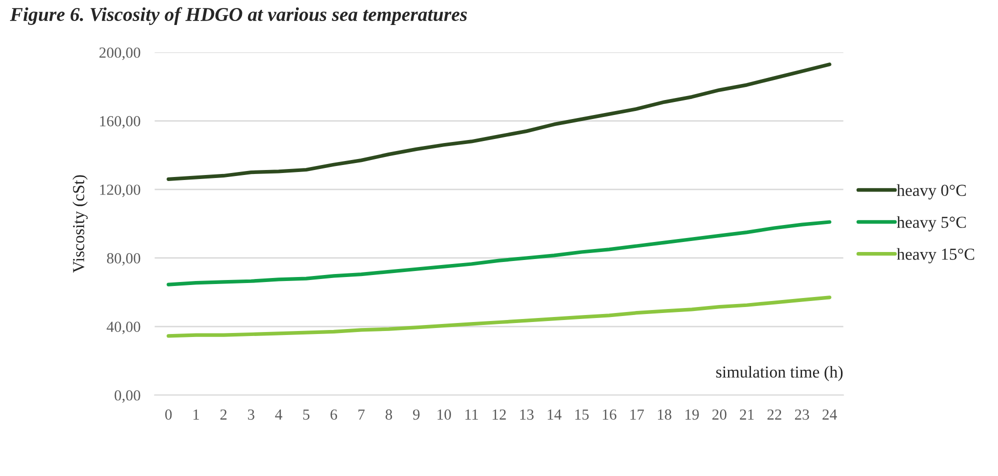  Describe the element at coordinates (931, 192) in the screenshot. I see `legend-label: heavy 0°C` at that location.